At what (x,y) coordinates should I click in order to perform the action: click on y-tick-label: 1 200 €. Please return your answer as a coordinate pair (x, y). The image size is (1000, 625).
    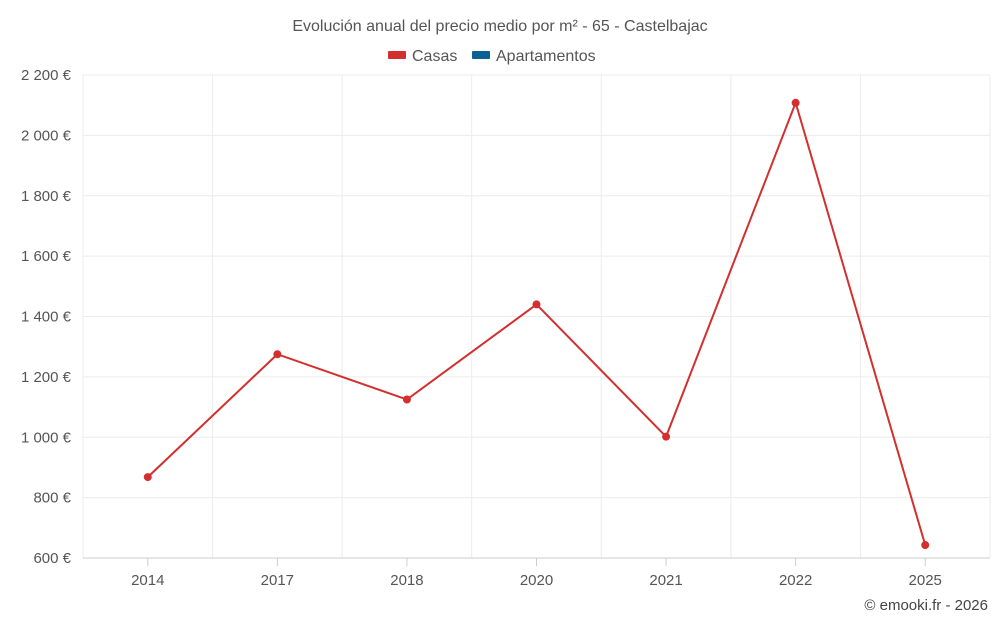
    Looking at the image, I should click on (46, 377).